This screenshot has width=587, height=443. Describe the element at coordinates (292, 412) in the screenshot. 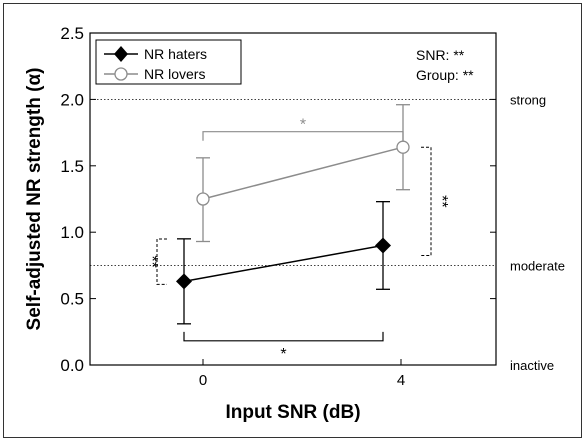

I see `x-axis-title: Input SNR (dB)` at that location.